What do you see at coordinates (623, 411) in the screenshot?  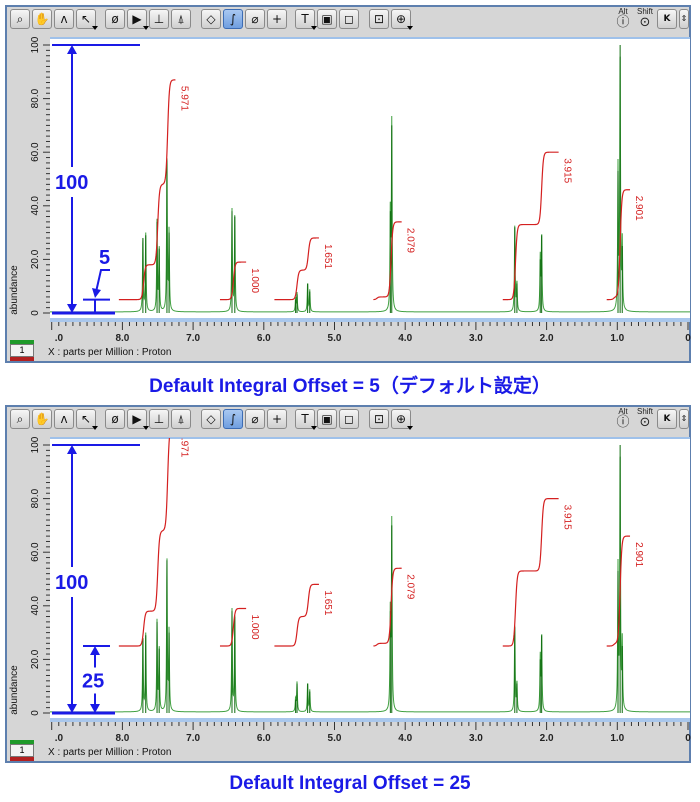 I see `alt-label: Alt` at bounding box center [623, 411].